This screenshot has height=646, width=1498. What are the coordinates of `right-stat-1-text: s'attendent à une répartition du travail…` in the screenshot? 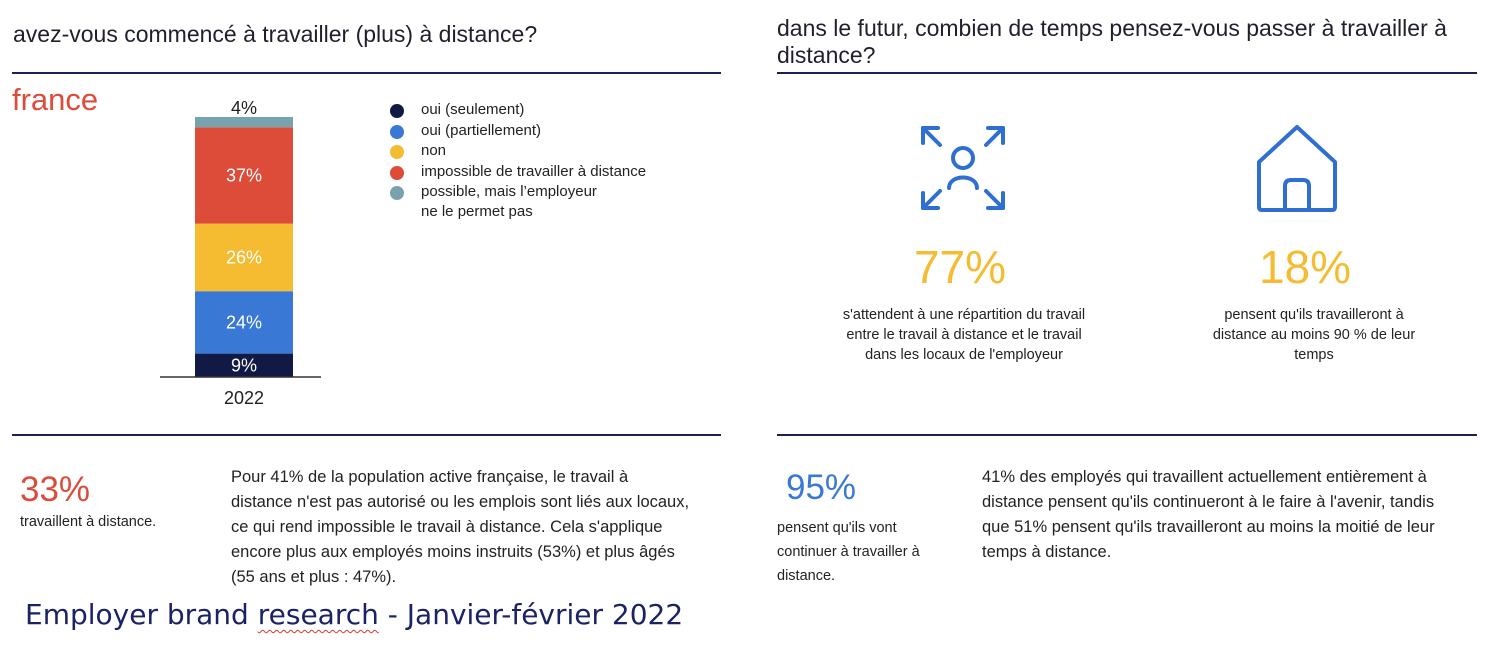 It's located at (964, 335).